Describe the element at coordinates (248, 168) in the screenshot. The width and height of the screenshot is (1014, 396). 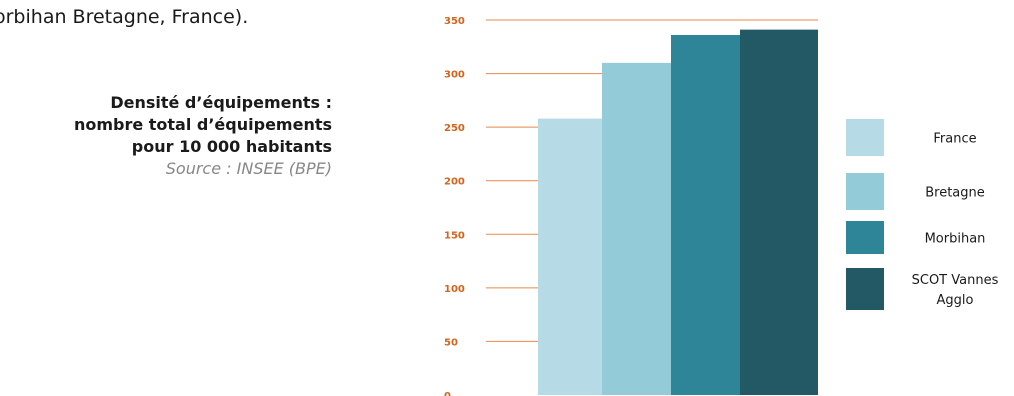
I see `caption-source: Source : INSEE (BPE)` at that location.